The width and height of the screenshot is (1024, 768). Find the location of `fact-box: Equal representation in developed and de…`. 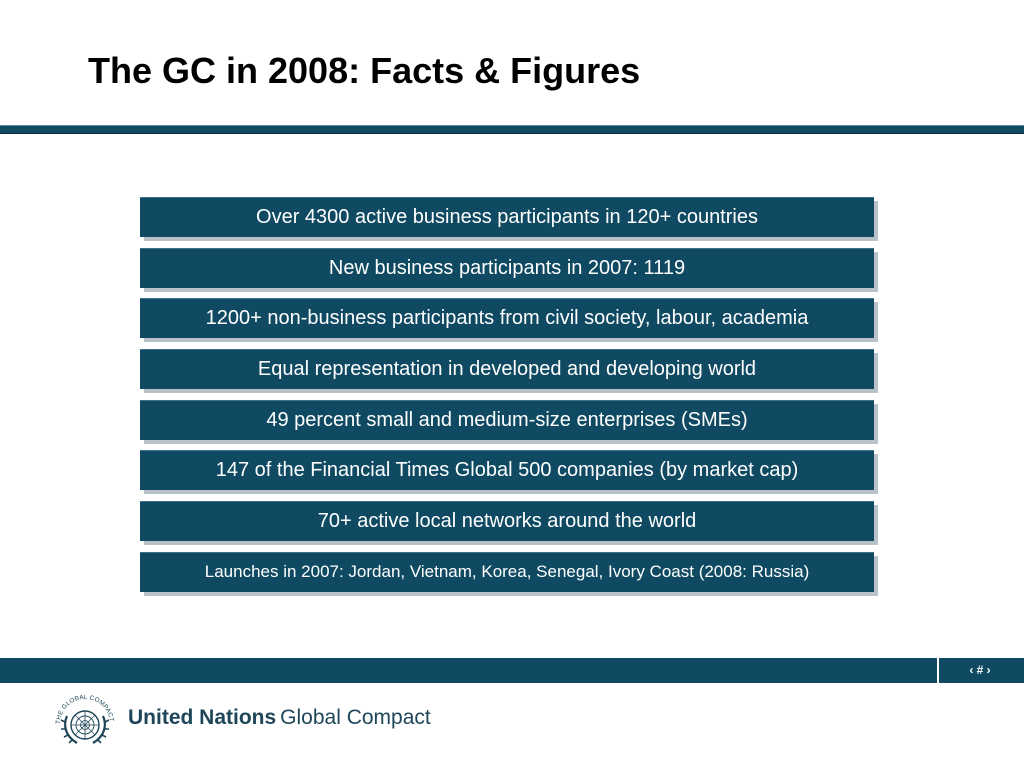

fact-box: Equal representation in developed and de… is located at coordinates (507, 369).